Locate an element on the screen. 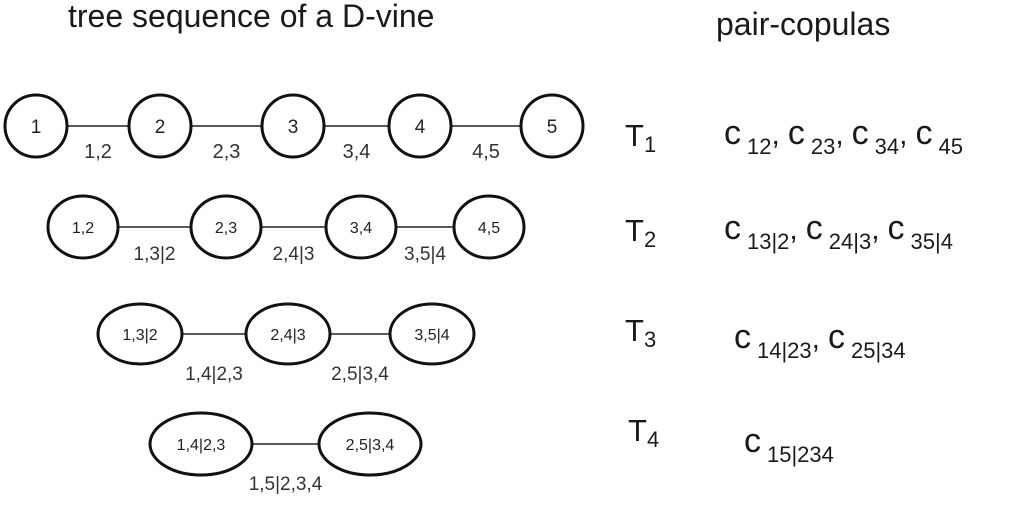 The image size is (1024, 509). node-label: 2,4|3 is located at coordinates (287, 335).